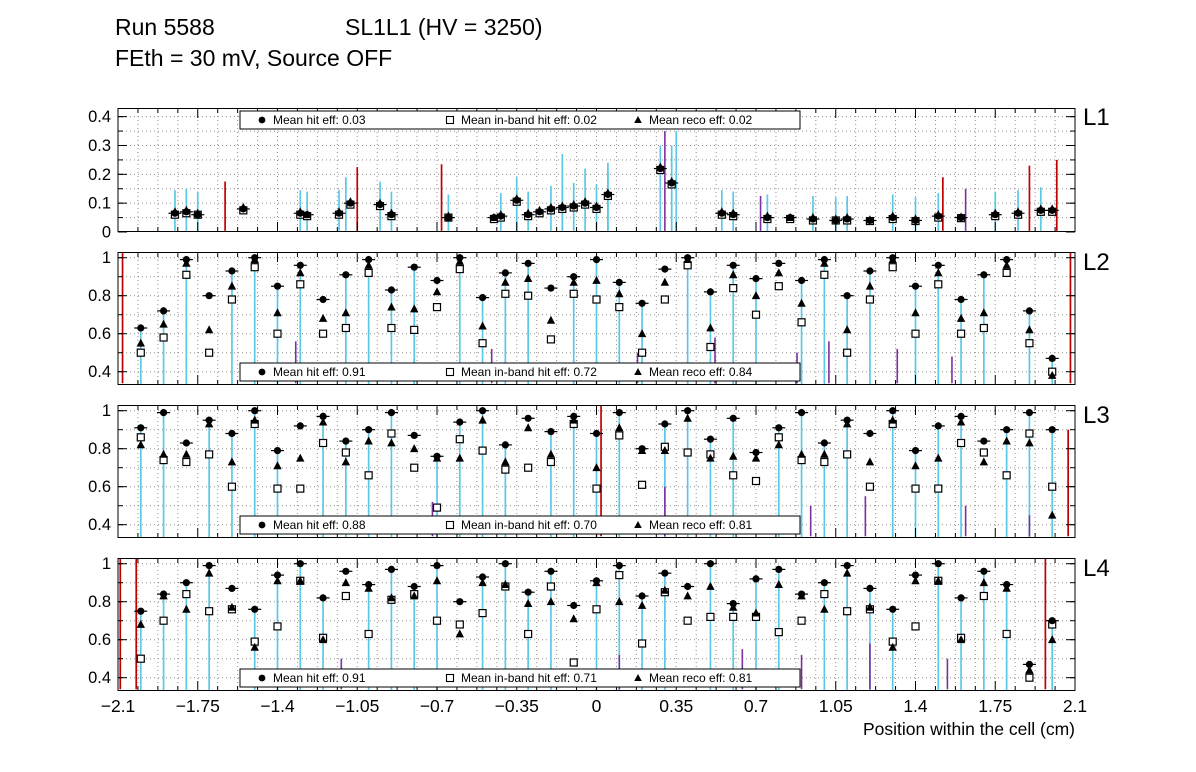  Describe the element at coordinates (99, 204) in the screenshot. I see `svg-text: 0.1` at that location.